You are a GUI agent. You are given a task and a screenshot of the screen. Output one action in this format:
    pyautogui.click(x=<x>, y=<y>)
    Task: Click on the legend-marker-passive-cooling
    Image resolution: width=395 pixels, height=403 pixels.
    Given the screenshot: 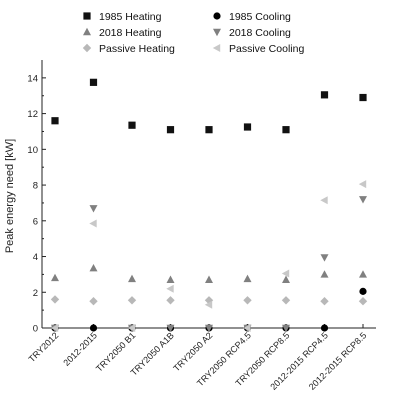 What is the action you would take?
    pyautogui.click(x=216, y=48)
    